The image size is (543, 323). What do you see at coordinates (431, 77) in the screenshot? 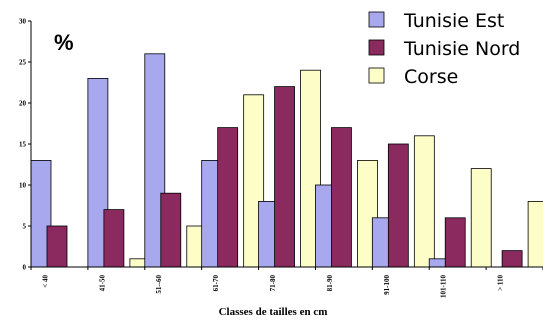
I see `legend-label-corse: Corse` at bounding box center [431, 77].